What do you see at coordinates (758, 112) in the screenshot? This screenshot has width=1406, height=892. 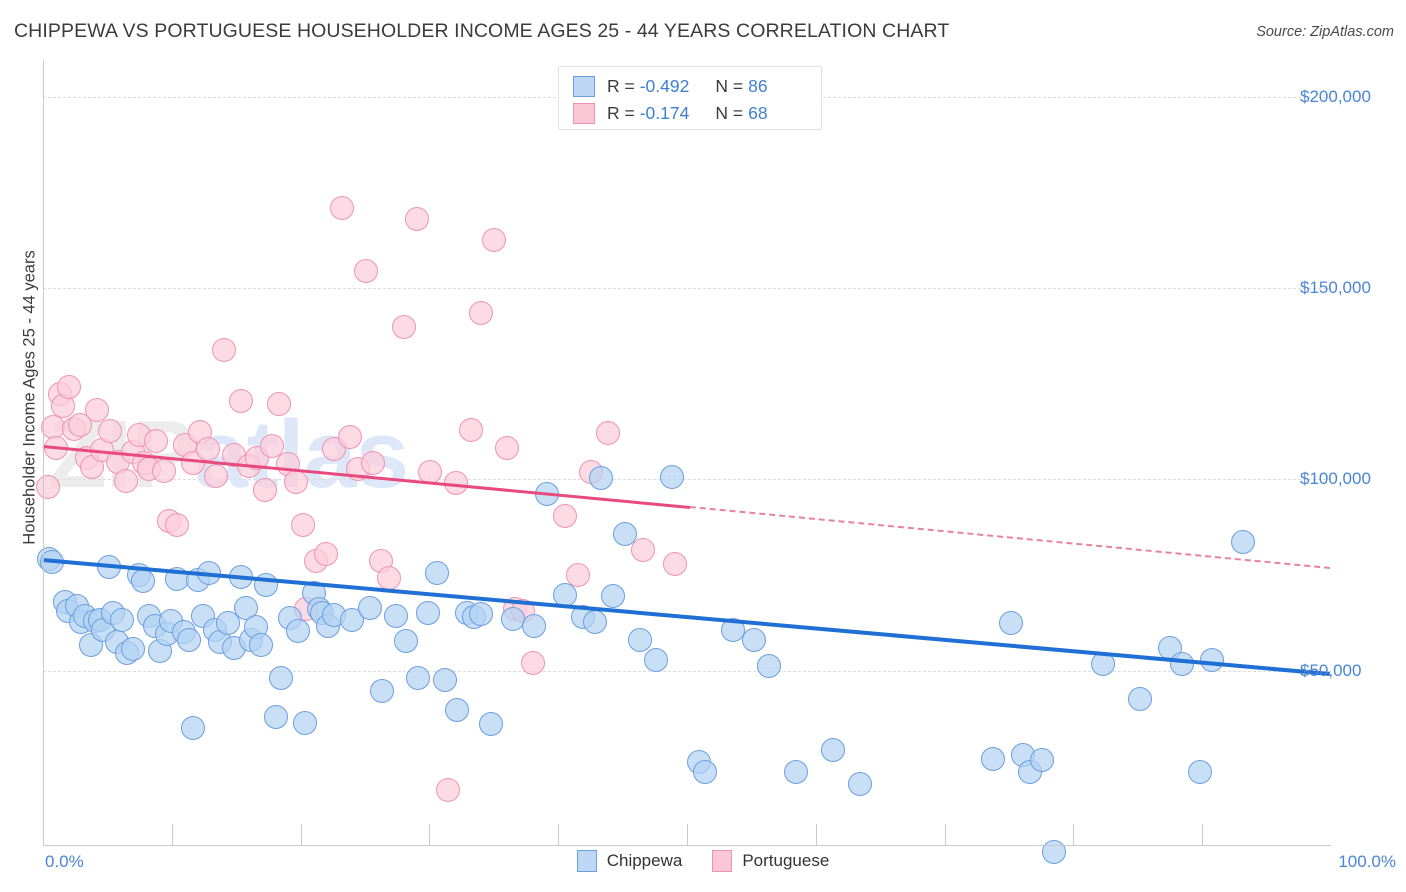 I see `n-value-portuguese: 68` at bounding box center [758, 112].